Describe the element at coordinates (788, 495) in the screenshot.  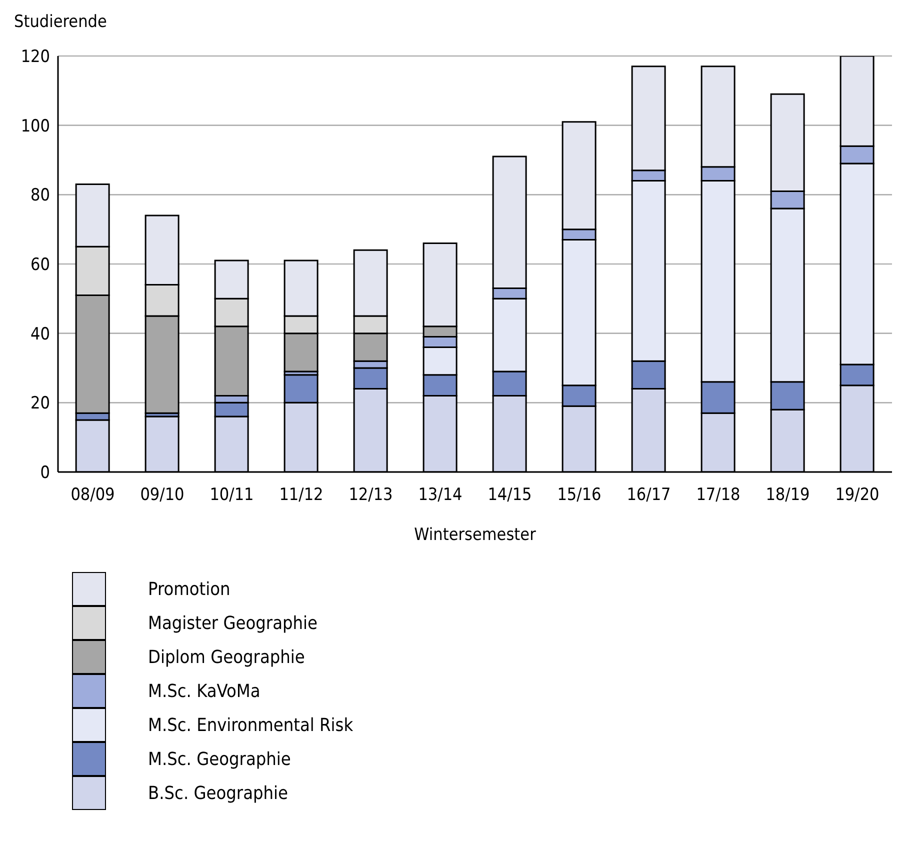
I see `x-tick-label: 18/19` at that location.